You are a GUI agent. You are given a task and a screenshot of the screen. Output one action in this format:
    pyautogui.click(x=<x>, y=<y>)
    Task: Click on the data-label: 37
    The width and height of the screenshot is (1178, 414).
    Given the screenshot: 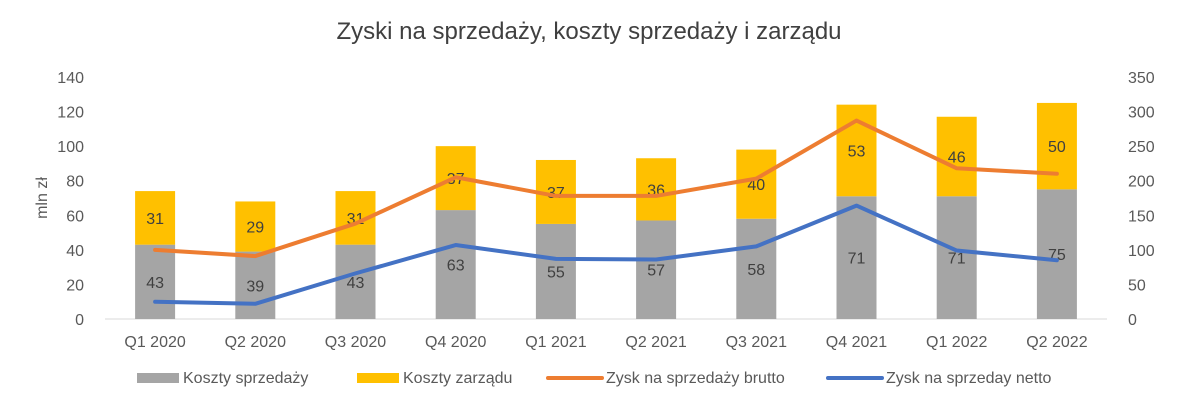 What is the action you would take?
    pyautogui.click(x=456, y=179)
    